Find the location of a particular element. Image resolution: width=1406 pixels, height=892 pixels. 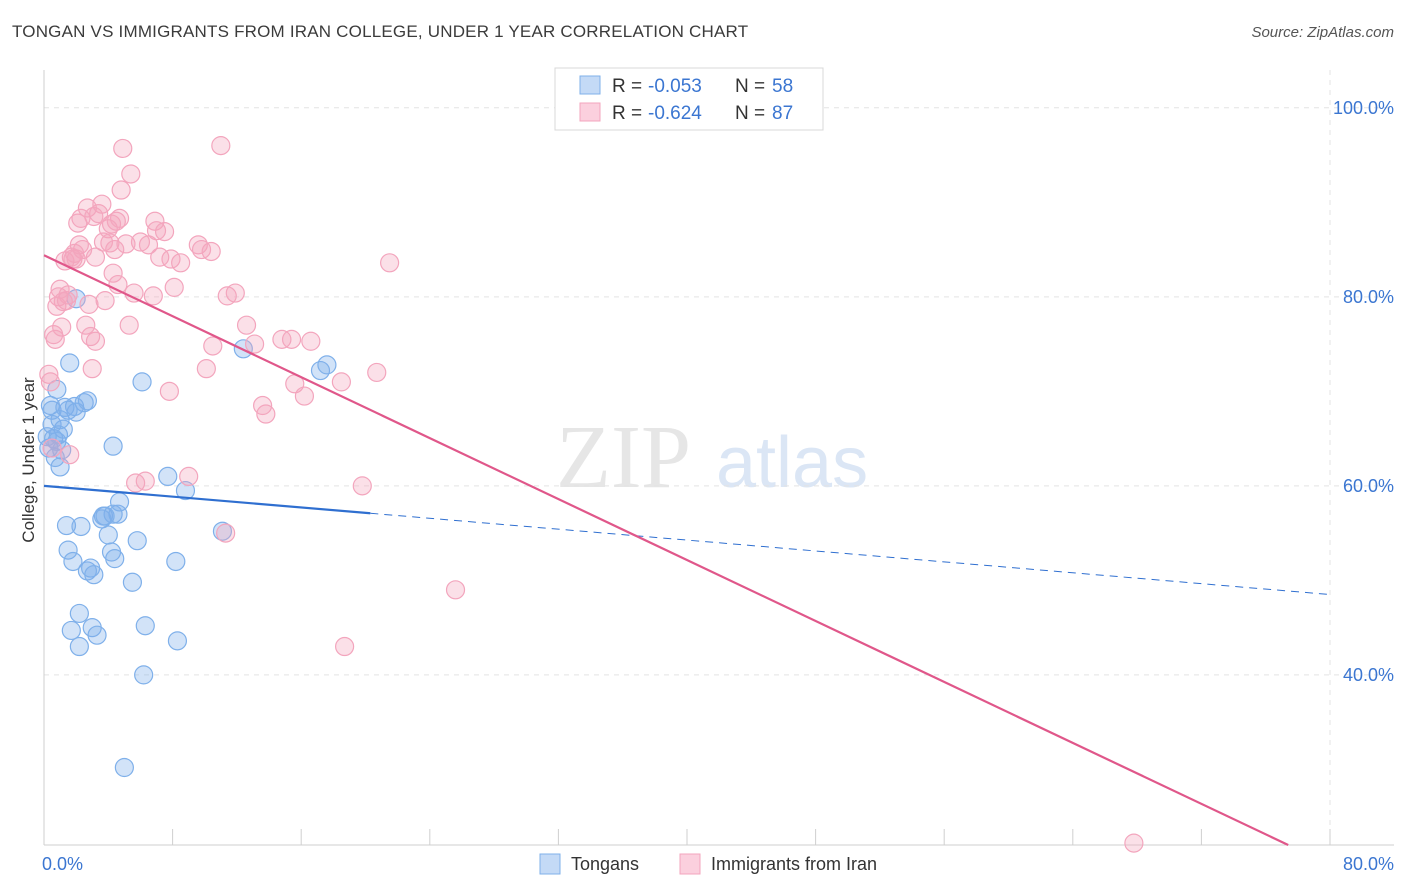

legend: Tongans Immigrants from Iran is located at coordinates (708, 864).